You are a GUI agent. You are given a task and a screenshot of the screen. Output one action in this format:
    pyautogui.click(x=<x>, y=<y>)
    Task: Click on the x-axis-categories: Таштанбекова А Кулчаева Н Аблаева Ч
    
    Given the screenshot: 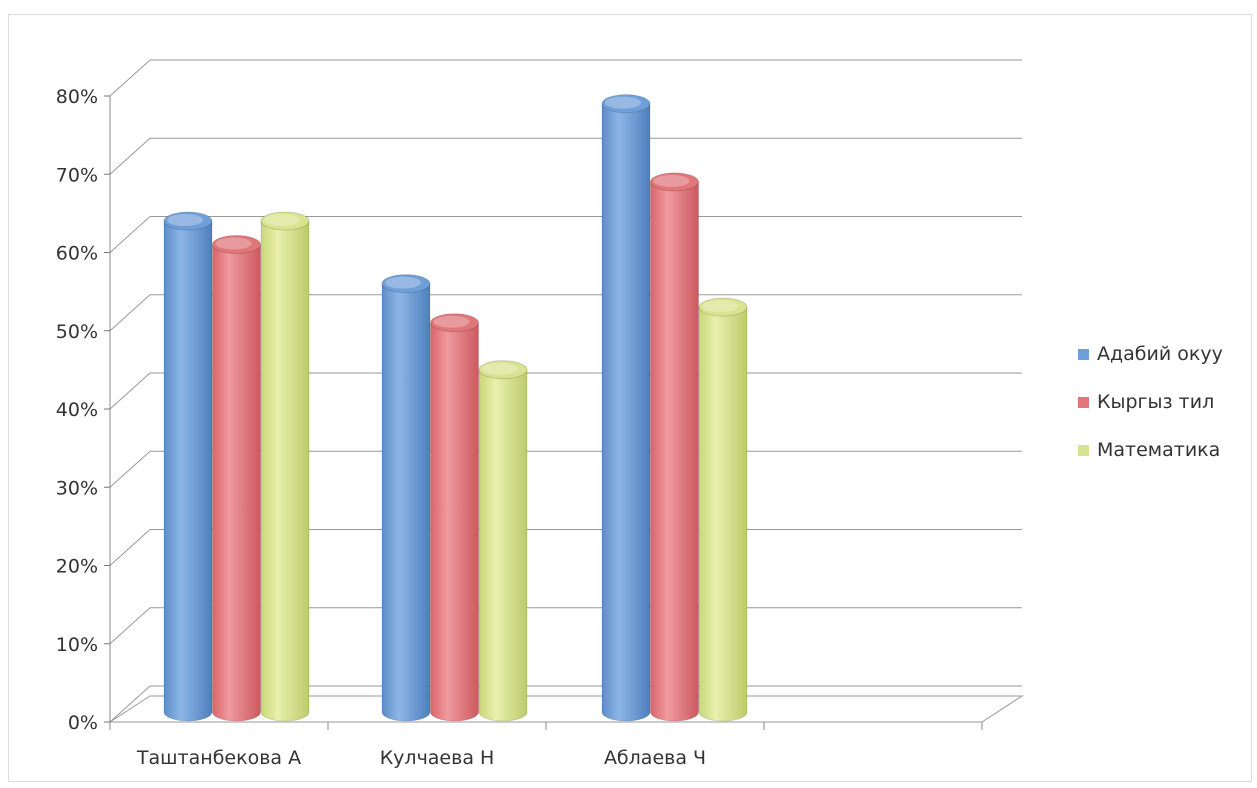 What is the action you would take?
    pyautogui.click(x=421, y=758)
    